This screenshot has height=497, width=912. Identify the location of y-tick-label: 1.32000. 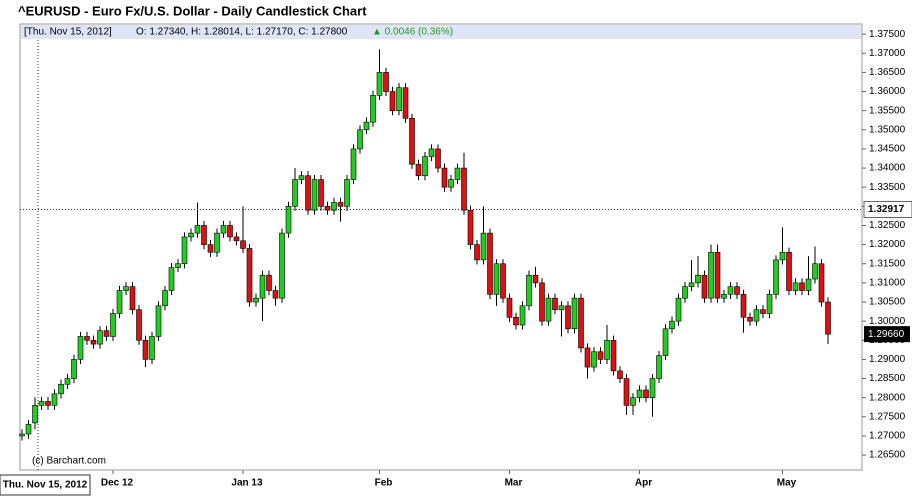
(887, 244).